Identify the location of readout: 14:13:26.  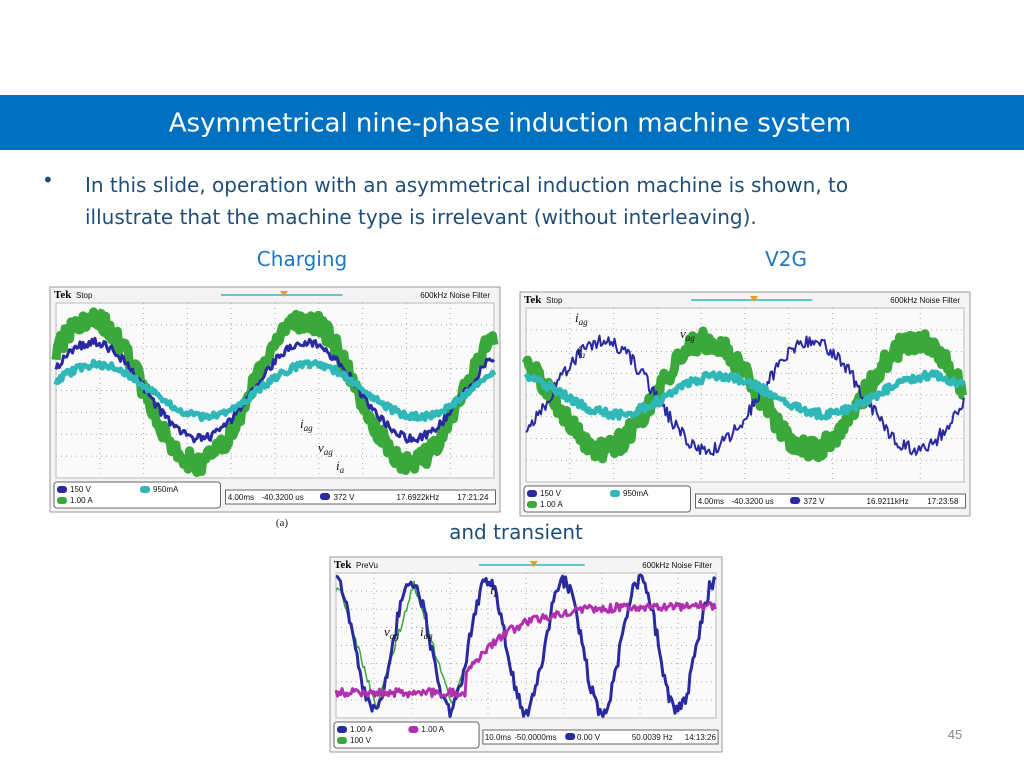
(701, 737).